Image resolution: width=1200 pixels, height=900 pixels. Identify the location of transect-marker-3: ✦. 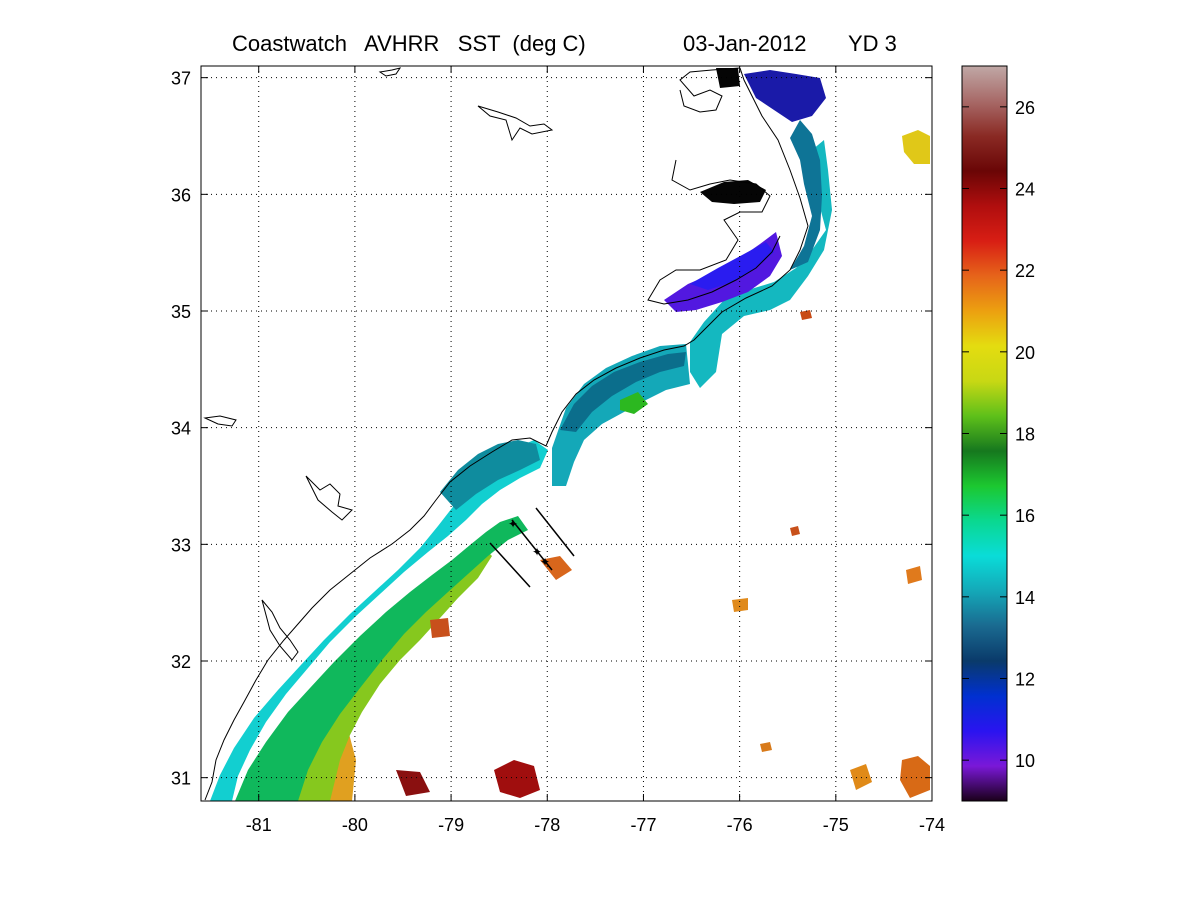
(545, 562).